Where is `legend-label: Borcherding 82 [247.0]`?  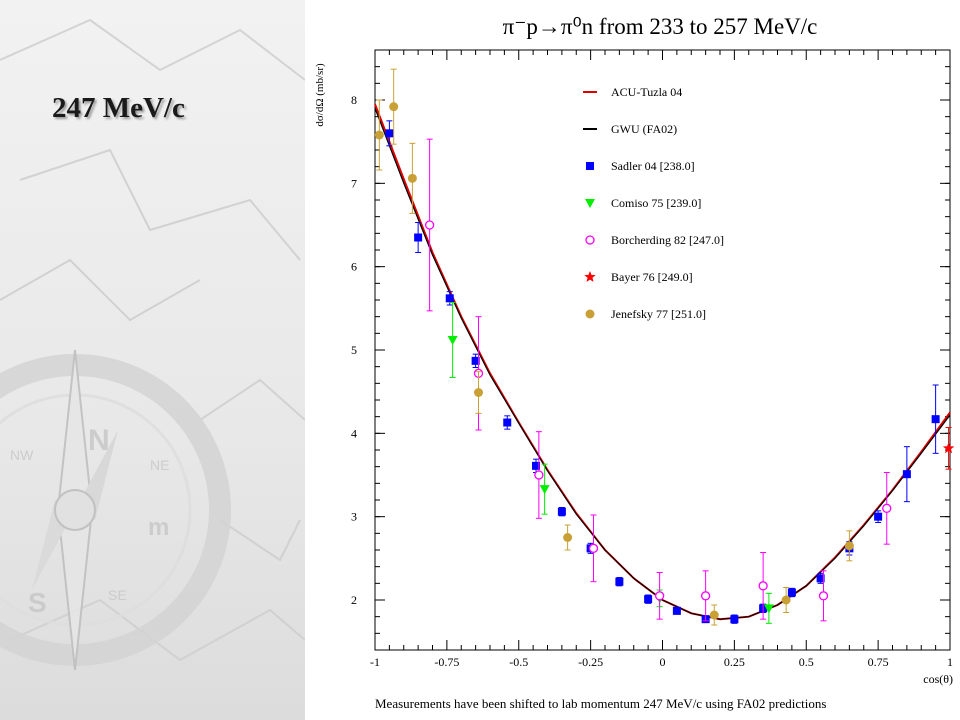 legend-label: Borcherding 82 [247.0] is located at coordinates (667, 240).